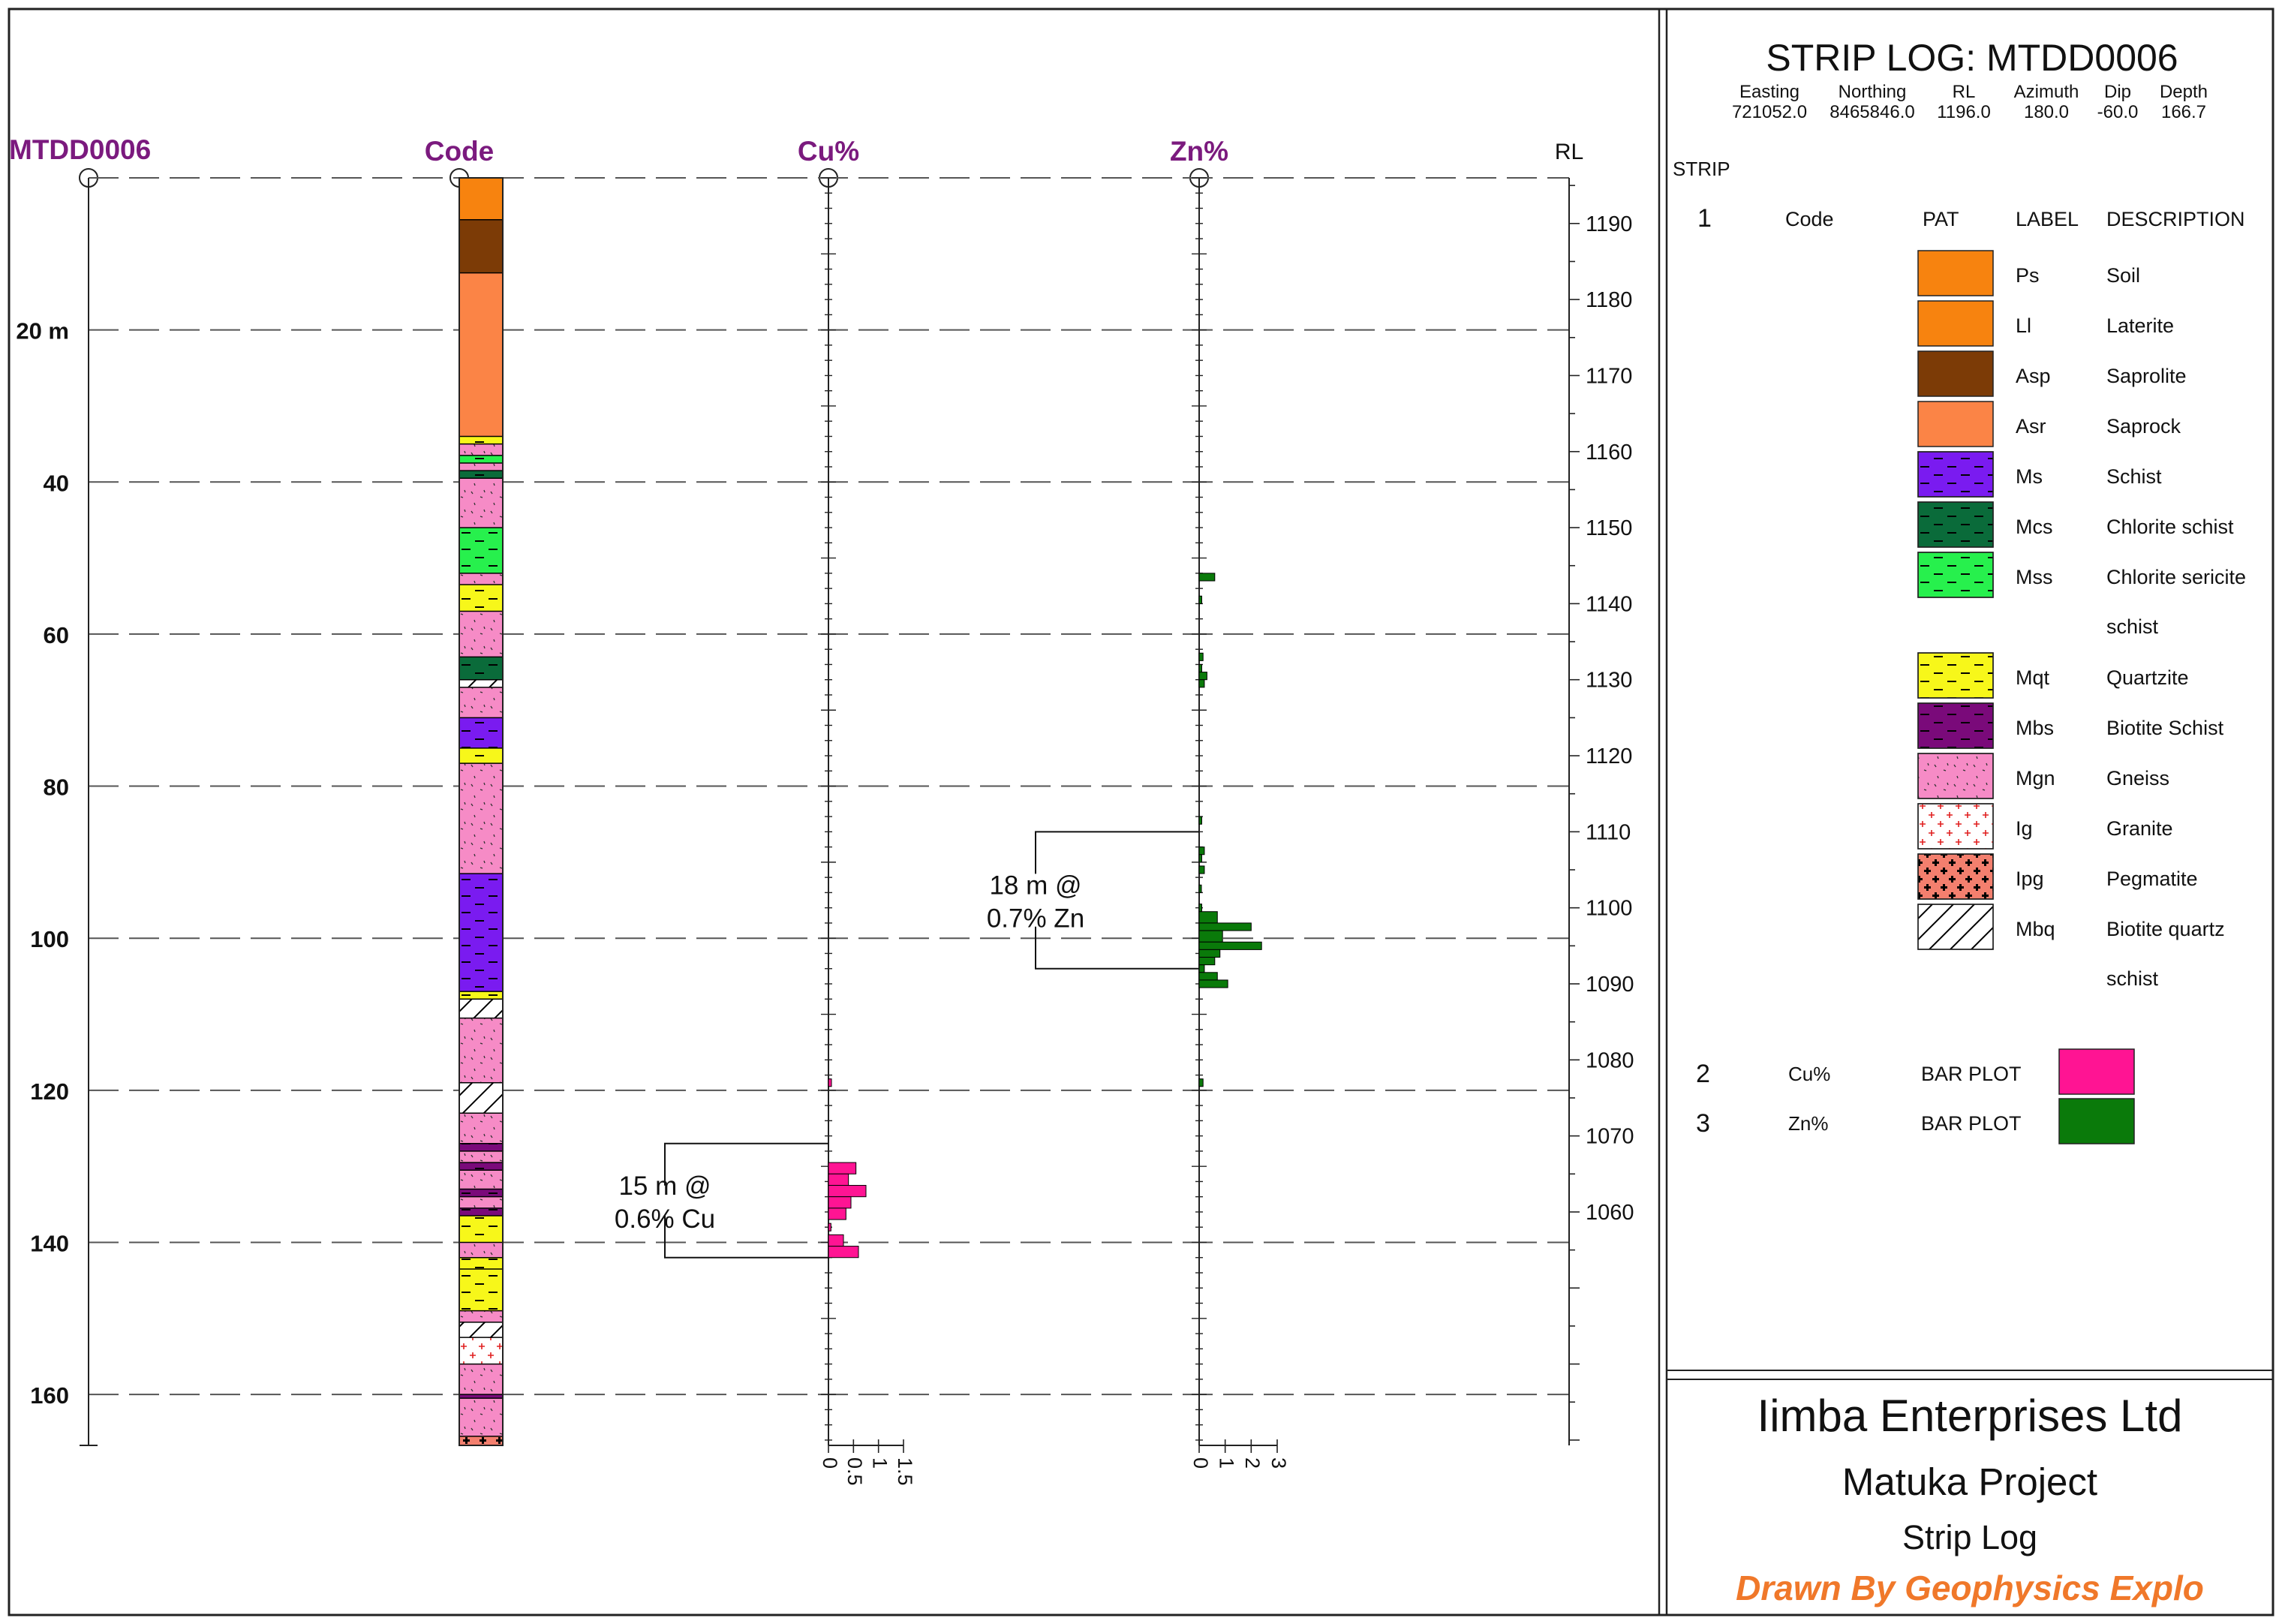 This screenshot has height=1624, width=2282. What do you see at coordinates (1873, 92) in the screenshot?
I see `collar-northing-label: Northing` at bounding box center [1873, 92].